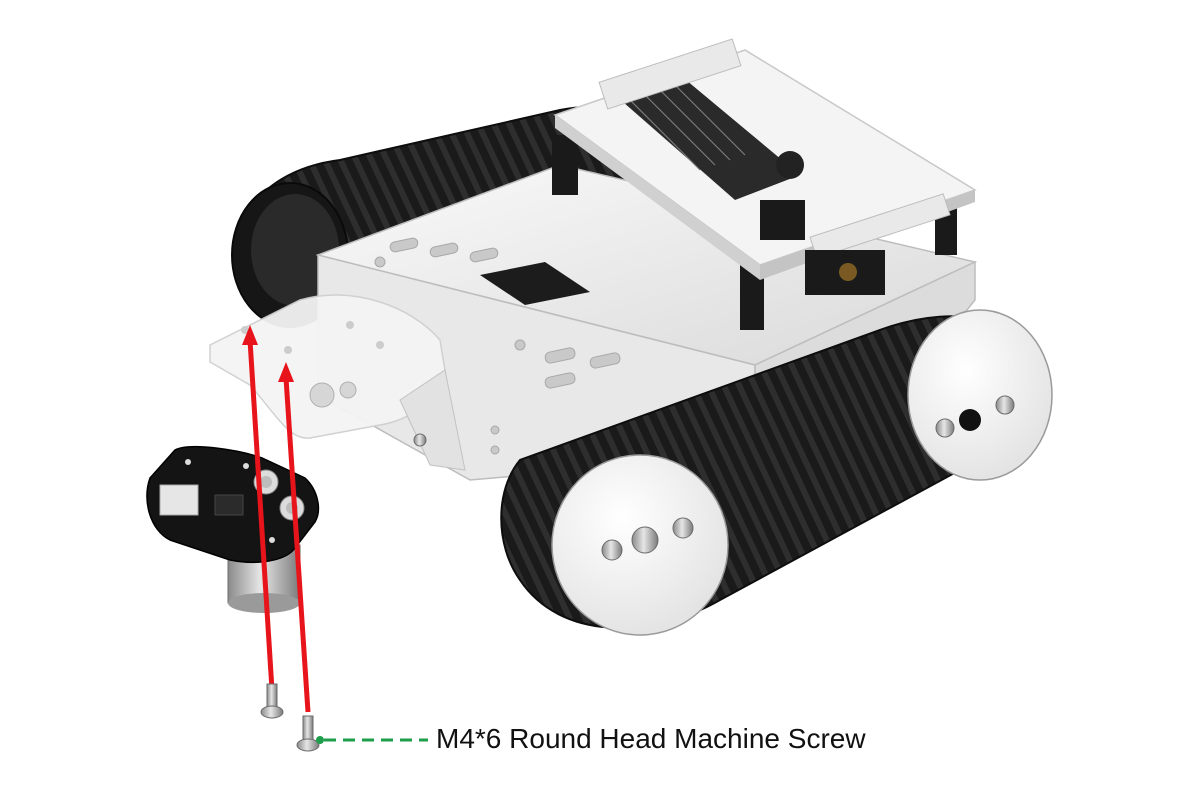 Image resolution: width=1200 pixels, height=800 pixels. What do you see at coordinates (272, 701) in the screenshot?
I see `screw-left` at bounding box center [272, 701].